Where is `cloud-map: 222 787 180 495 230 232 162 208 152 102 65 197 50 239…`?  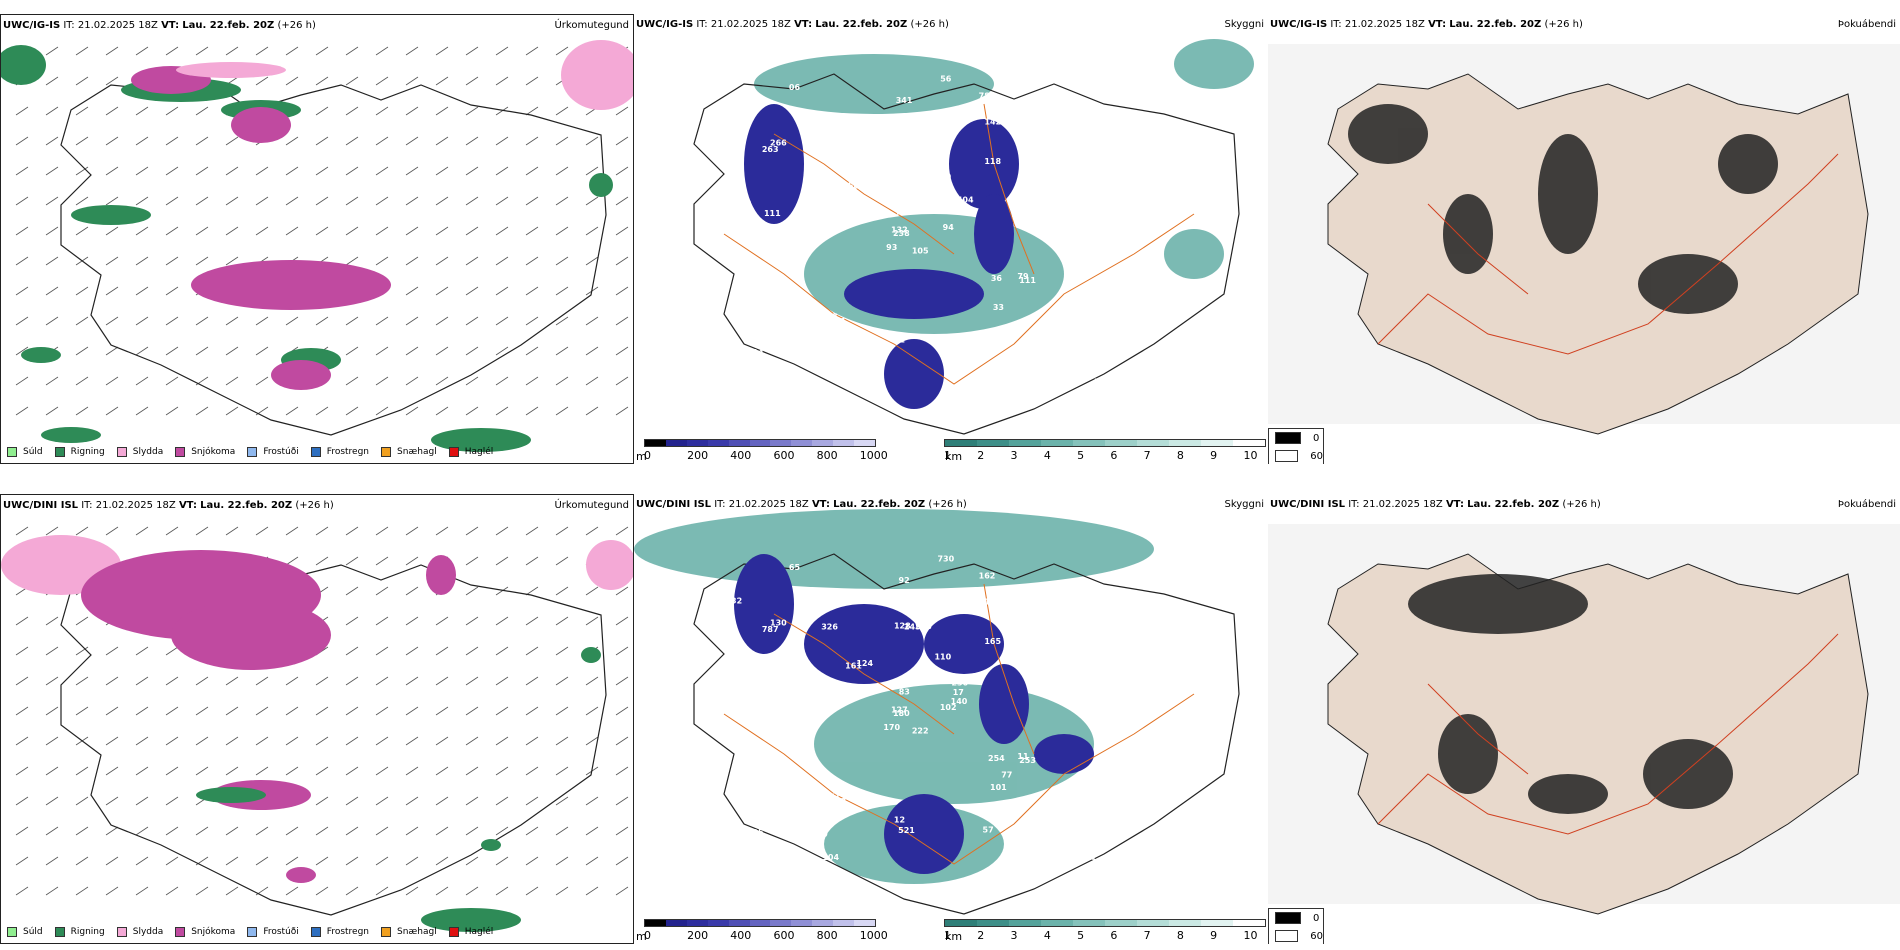 cloud-map: 222 787 180 495 230 232 162 208 152 102 65 197 50 239… is located at coordinates (937, 712).